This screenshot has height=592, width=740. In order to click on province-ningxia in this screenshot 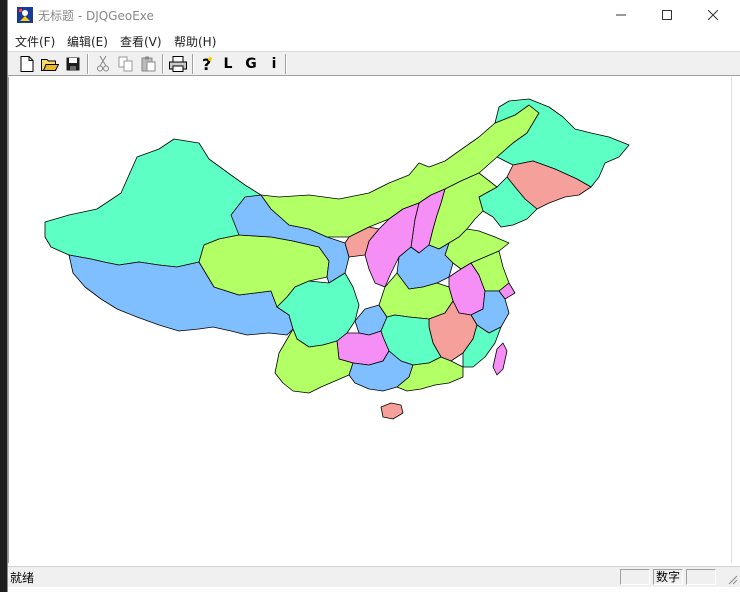, I will do `click(362, 242)`.